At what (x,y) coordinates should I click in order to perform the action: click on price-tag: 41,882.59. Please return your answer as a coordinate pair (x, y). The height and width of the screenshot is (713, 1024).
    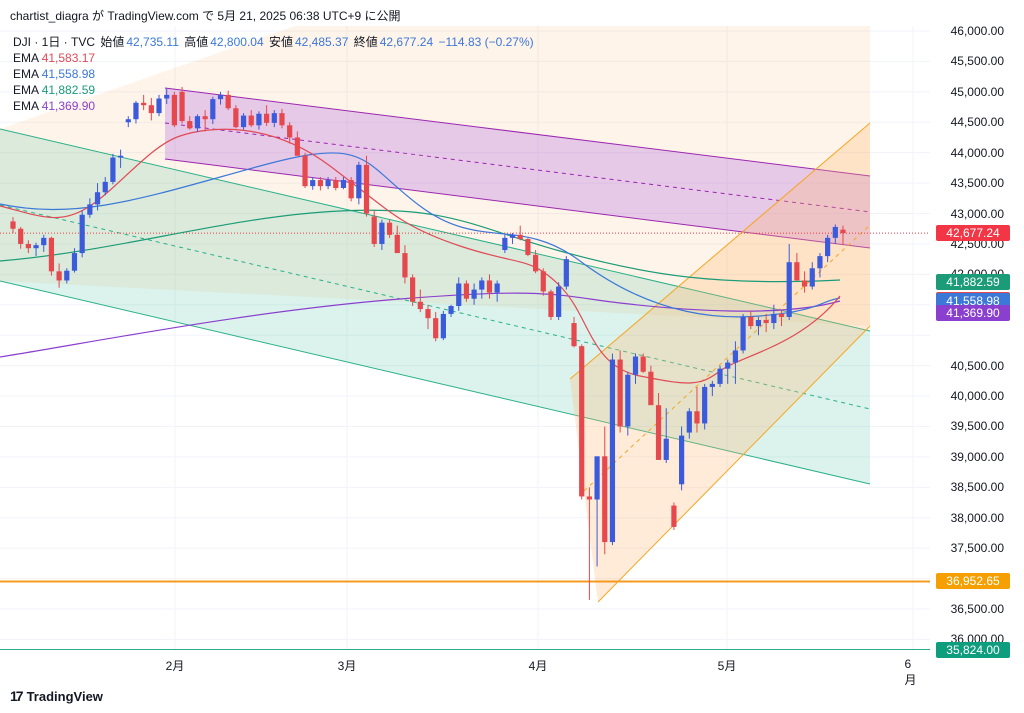
    Looking at the image, I should click on (973, 281).